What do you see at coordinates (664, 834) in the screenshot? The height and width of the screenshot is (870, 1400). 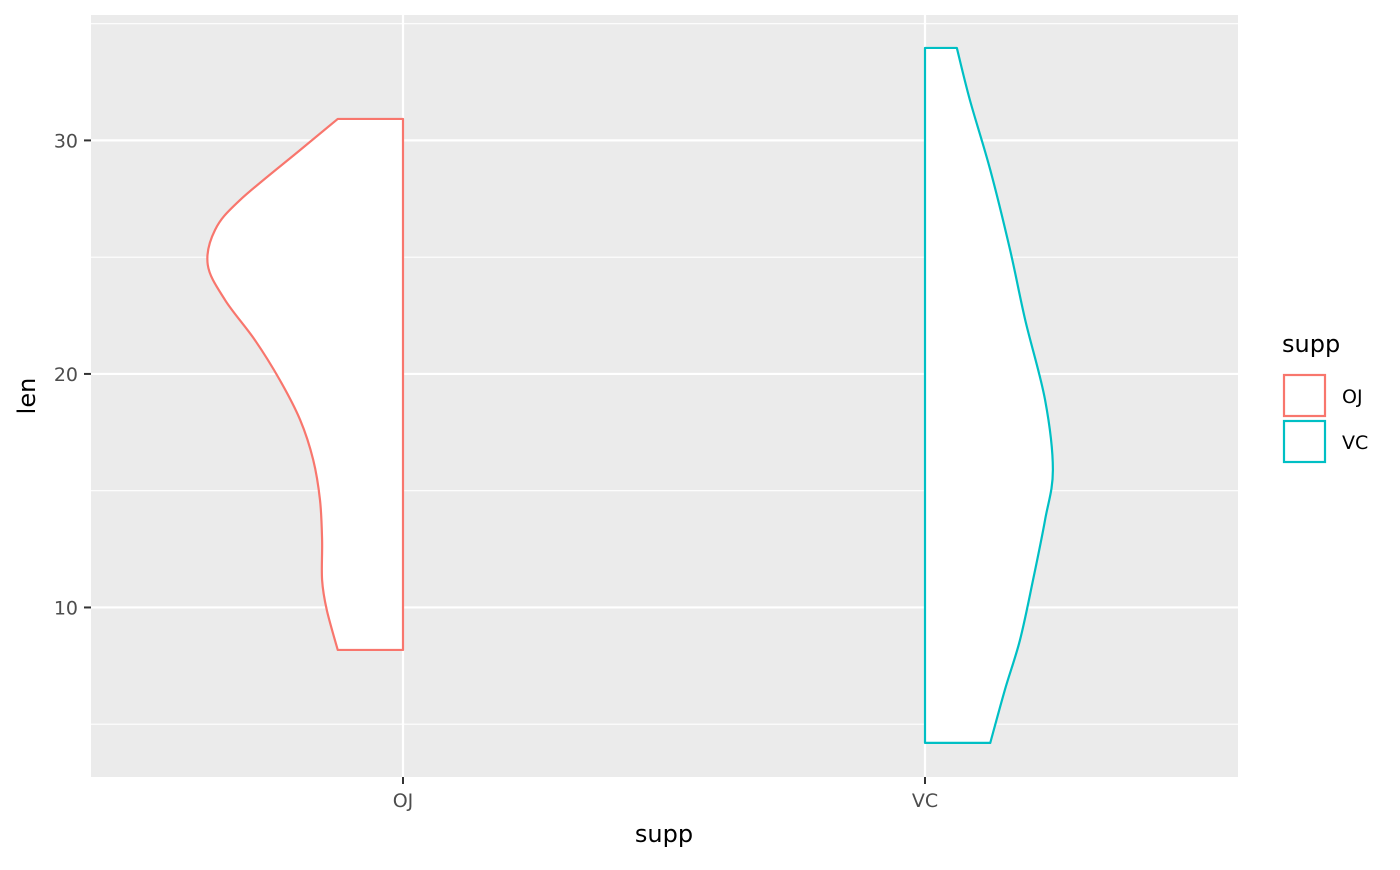 I see `x-axis-label: supp` at bounding box center [664, 834].